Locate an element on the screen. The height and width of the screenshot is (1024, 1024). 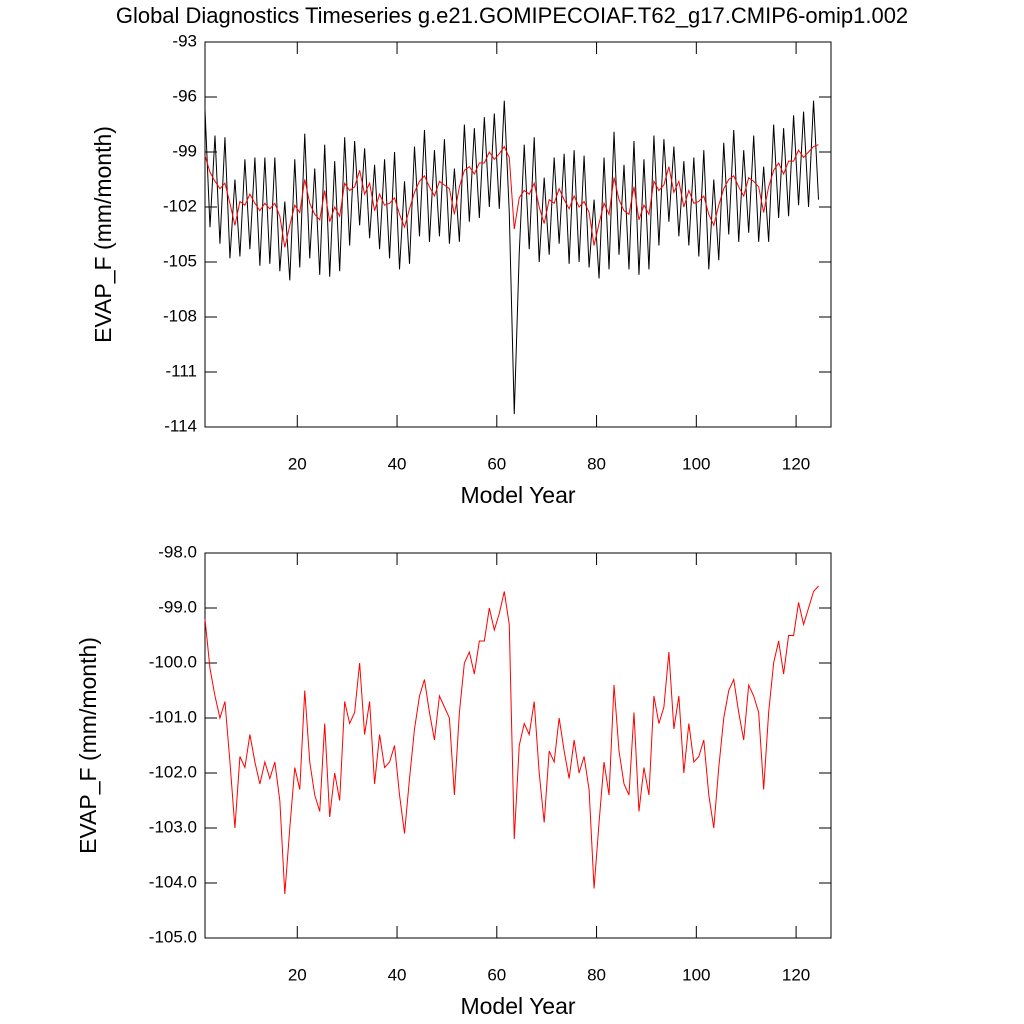
y-tick-label: -99.0 is located at coordinates (177, 606).